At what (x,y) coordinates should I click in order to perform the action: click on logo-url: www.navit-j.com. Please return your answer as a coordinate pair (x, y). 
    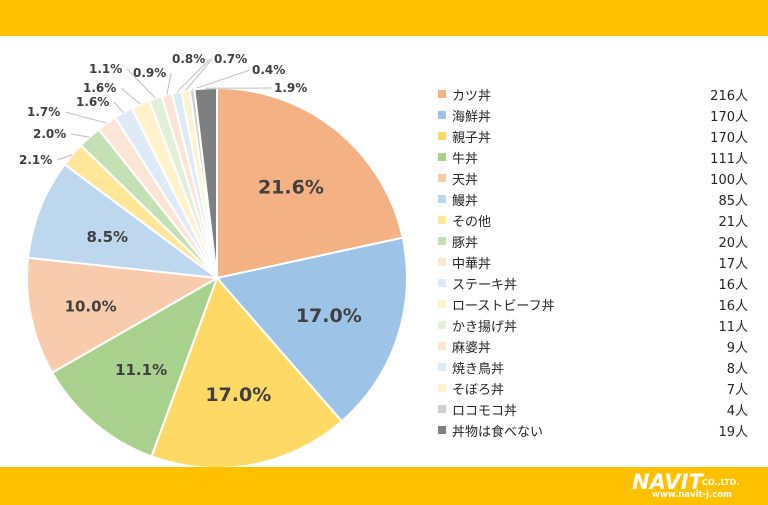
    Looking at the image, I should click on (692, 495).